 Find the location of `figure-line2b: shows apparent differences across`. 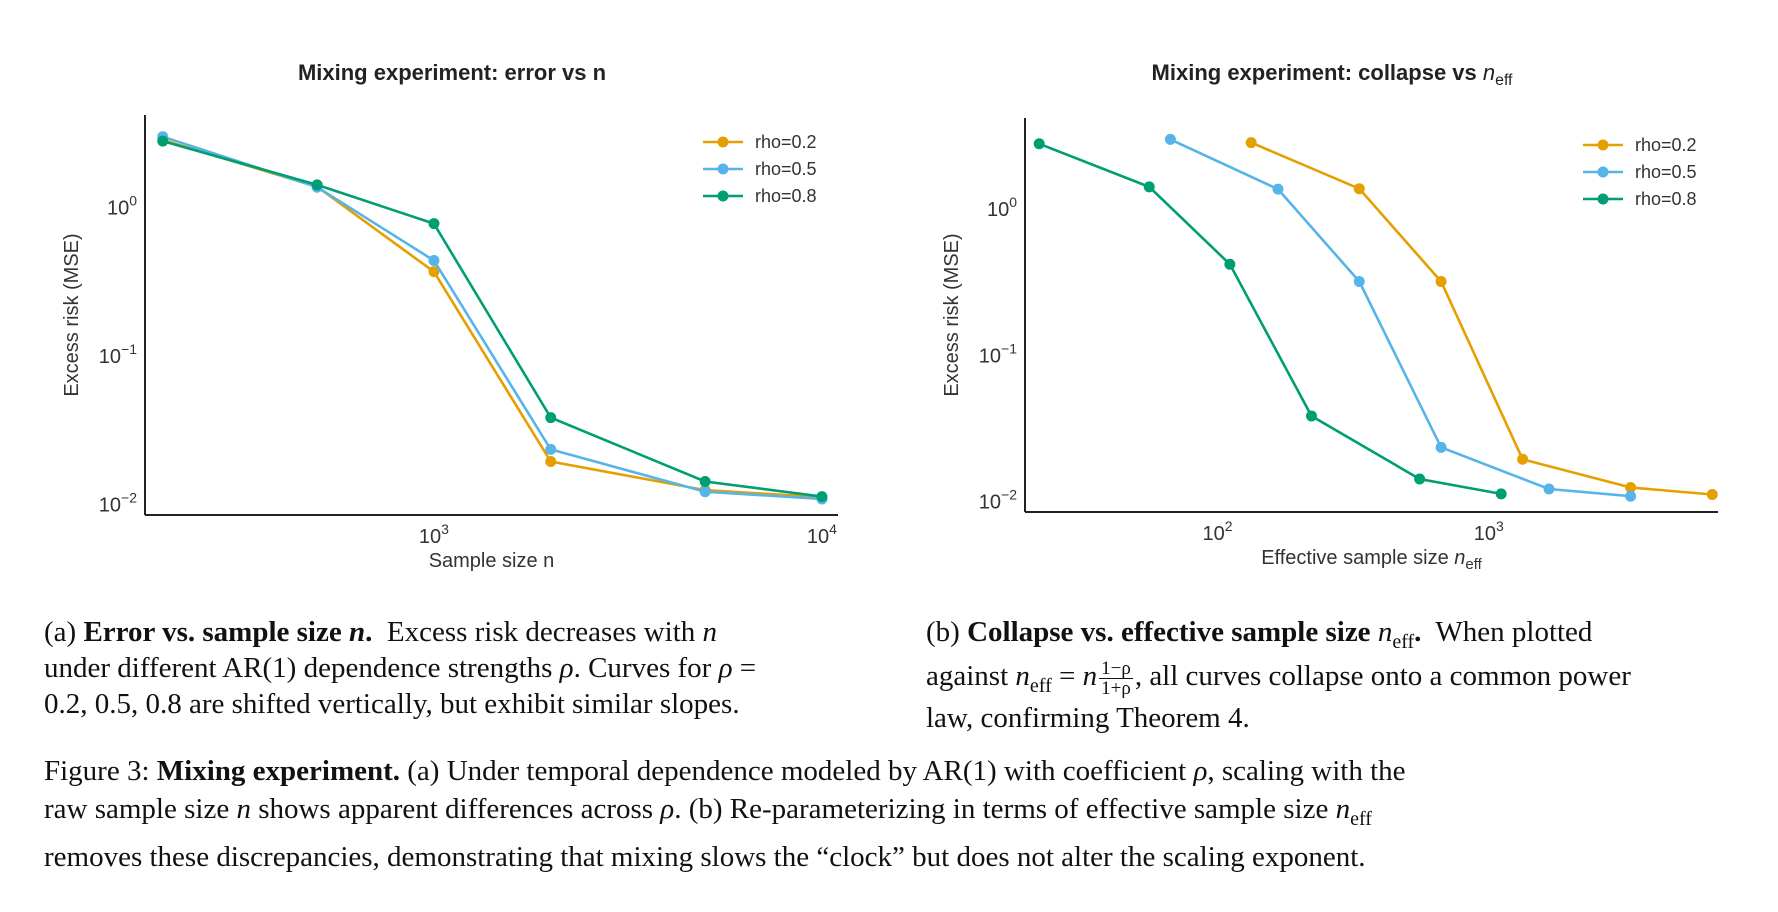

figure-line2b: shows apparent differences across is located at coordinates (456, 809).